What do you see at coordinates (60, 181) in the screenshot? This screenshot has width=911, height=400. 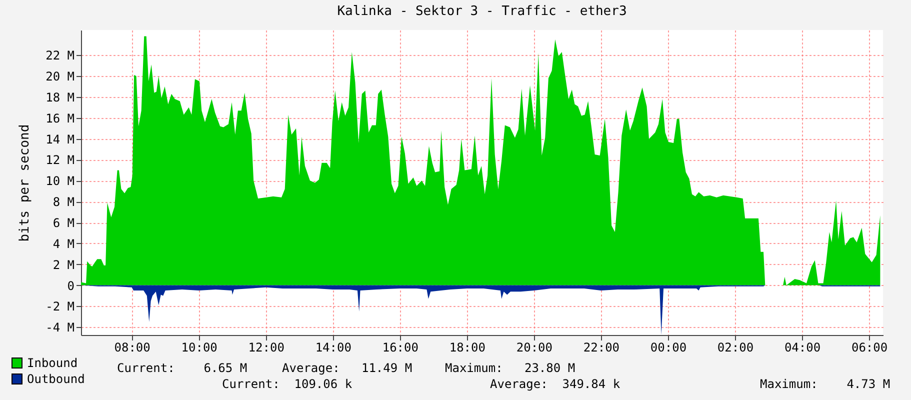 I see `y-tick-label: 10 M` at bounding box center [60, 181].